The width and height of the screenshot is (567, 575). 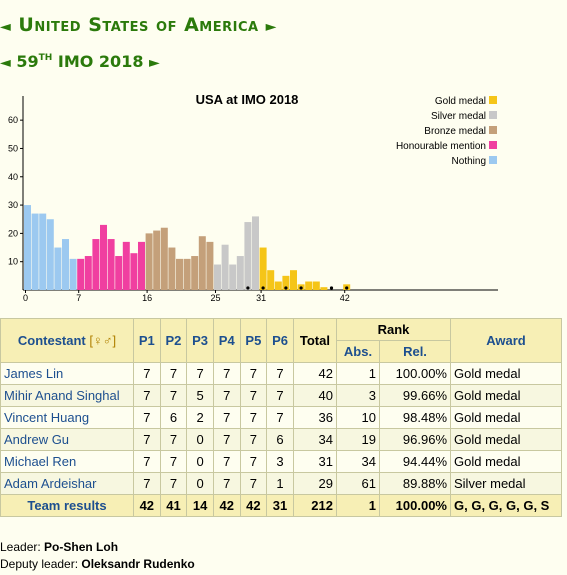 What do you see at coordinates (45, 58) in the screenshot?
I see `olympiad-number-suffix: th` at bounding box center [45, 58].